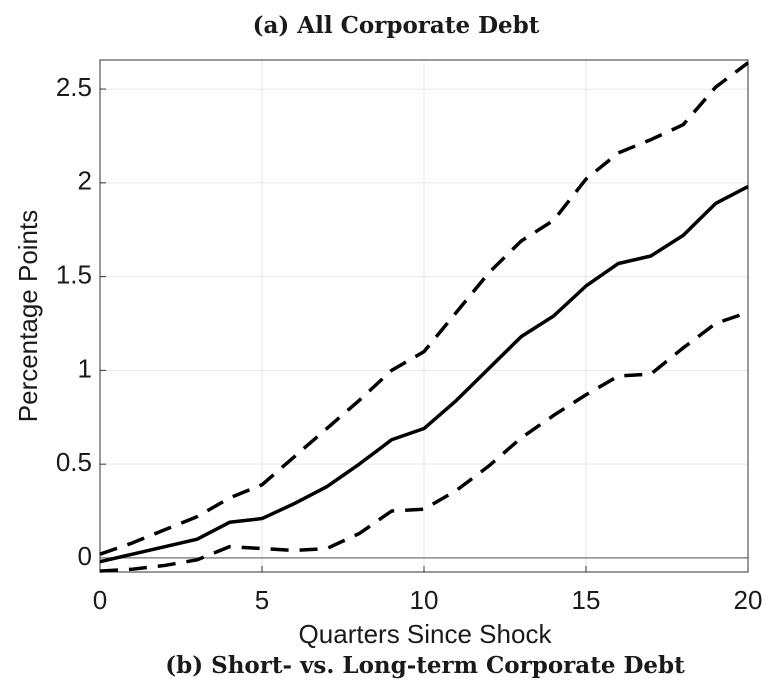 This screenshot has height=690, width=769. Describe the element at coordinates (85, 368) in the screenshot. I see `y-tick-label: 1` at that location.